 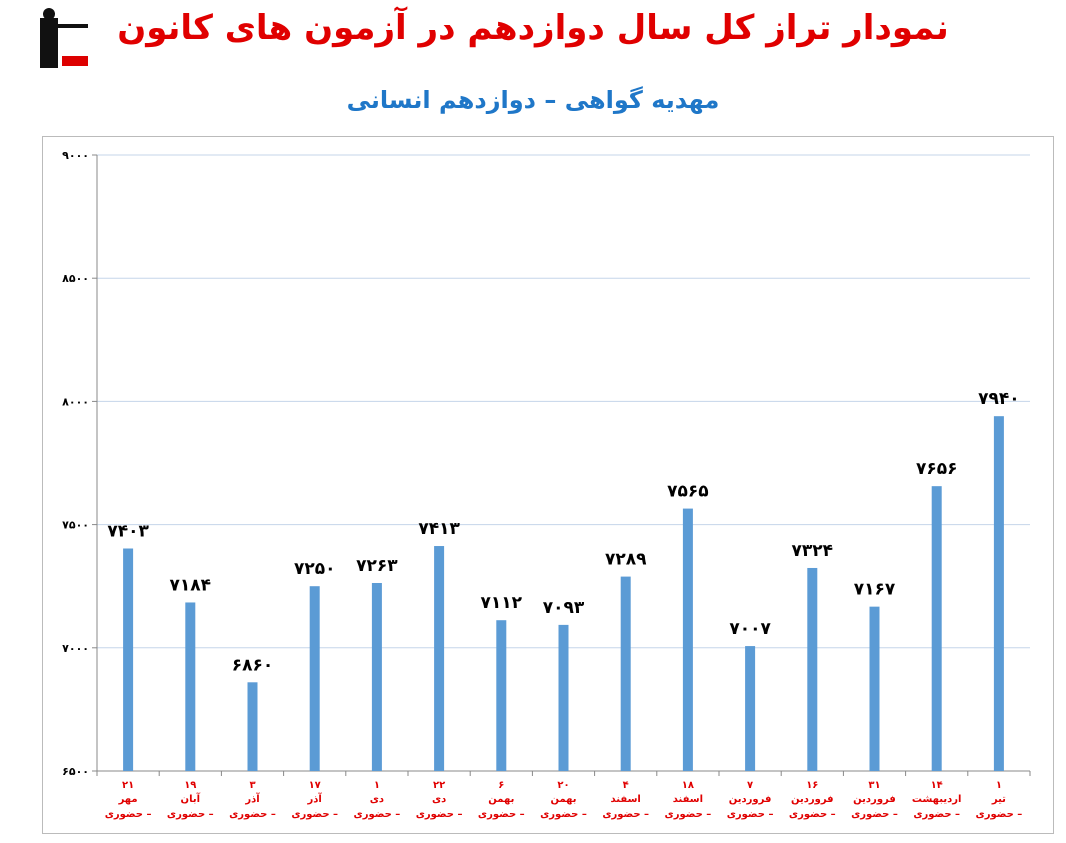 I want to click on x-tick-label-month: تیر, so click(x=998, y=799).